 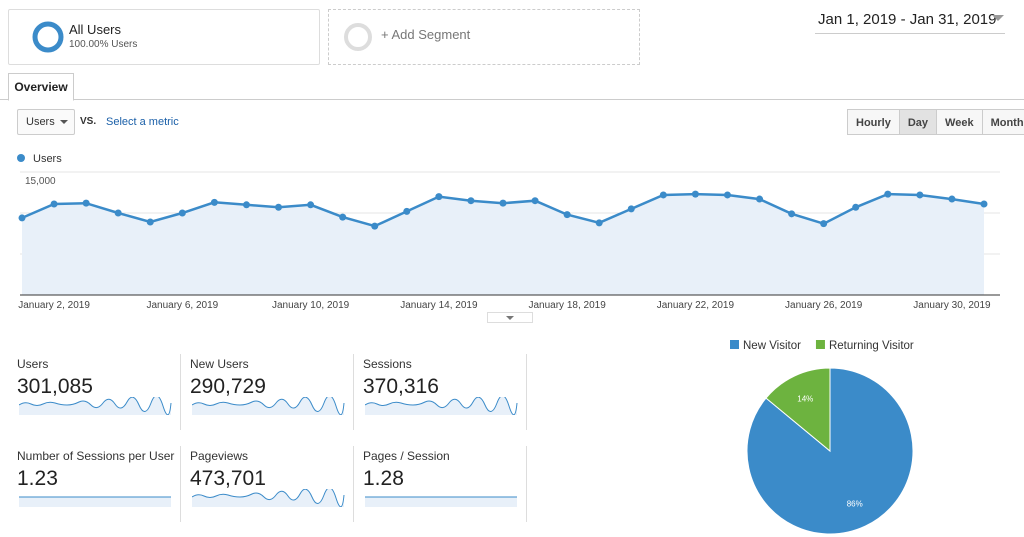 I want to click on metric-value: 1.23, so click(x=37, y=478).